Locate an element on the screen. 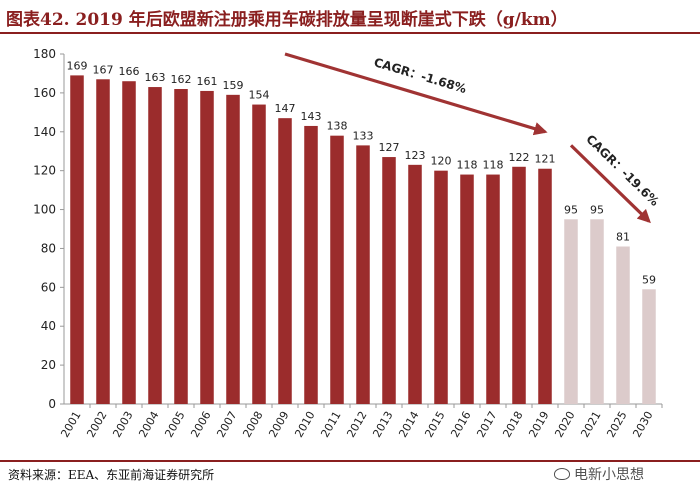  data-label-2017: 118 is located at coordinates (493, 165).